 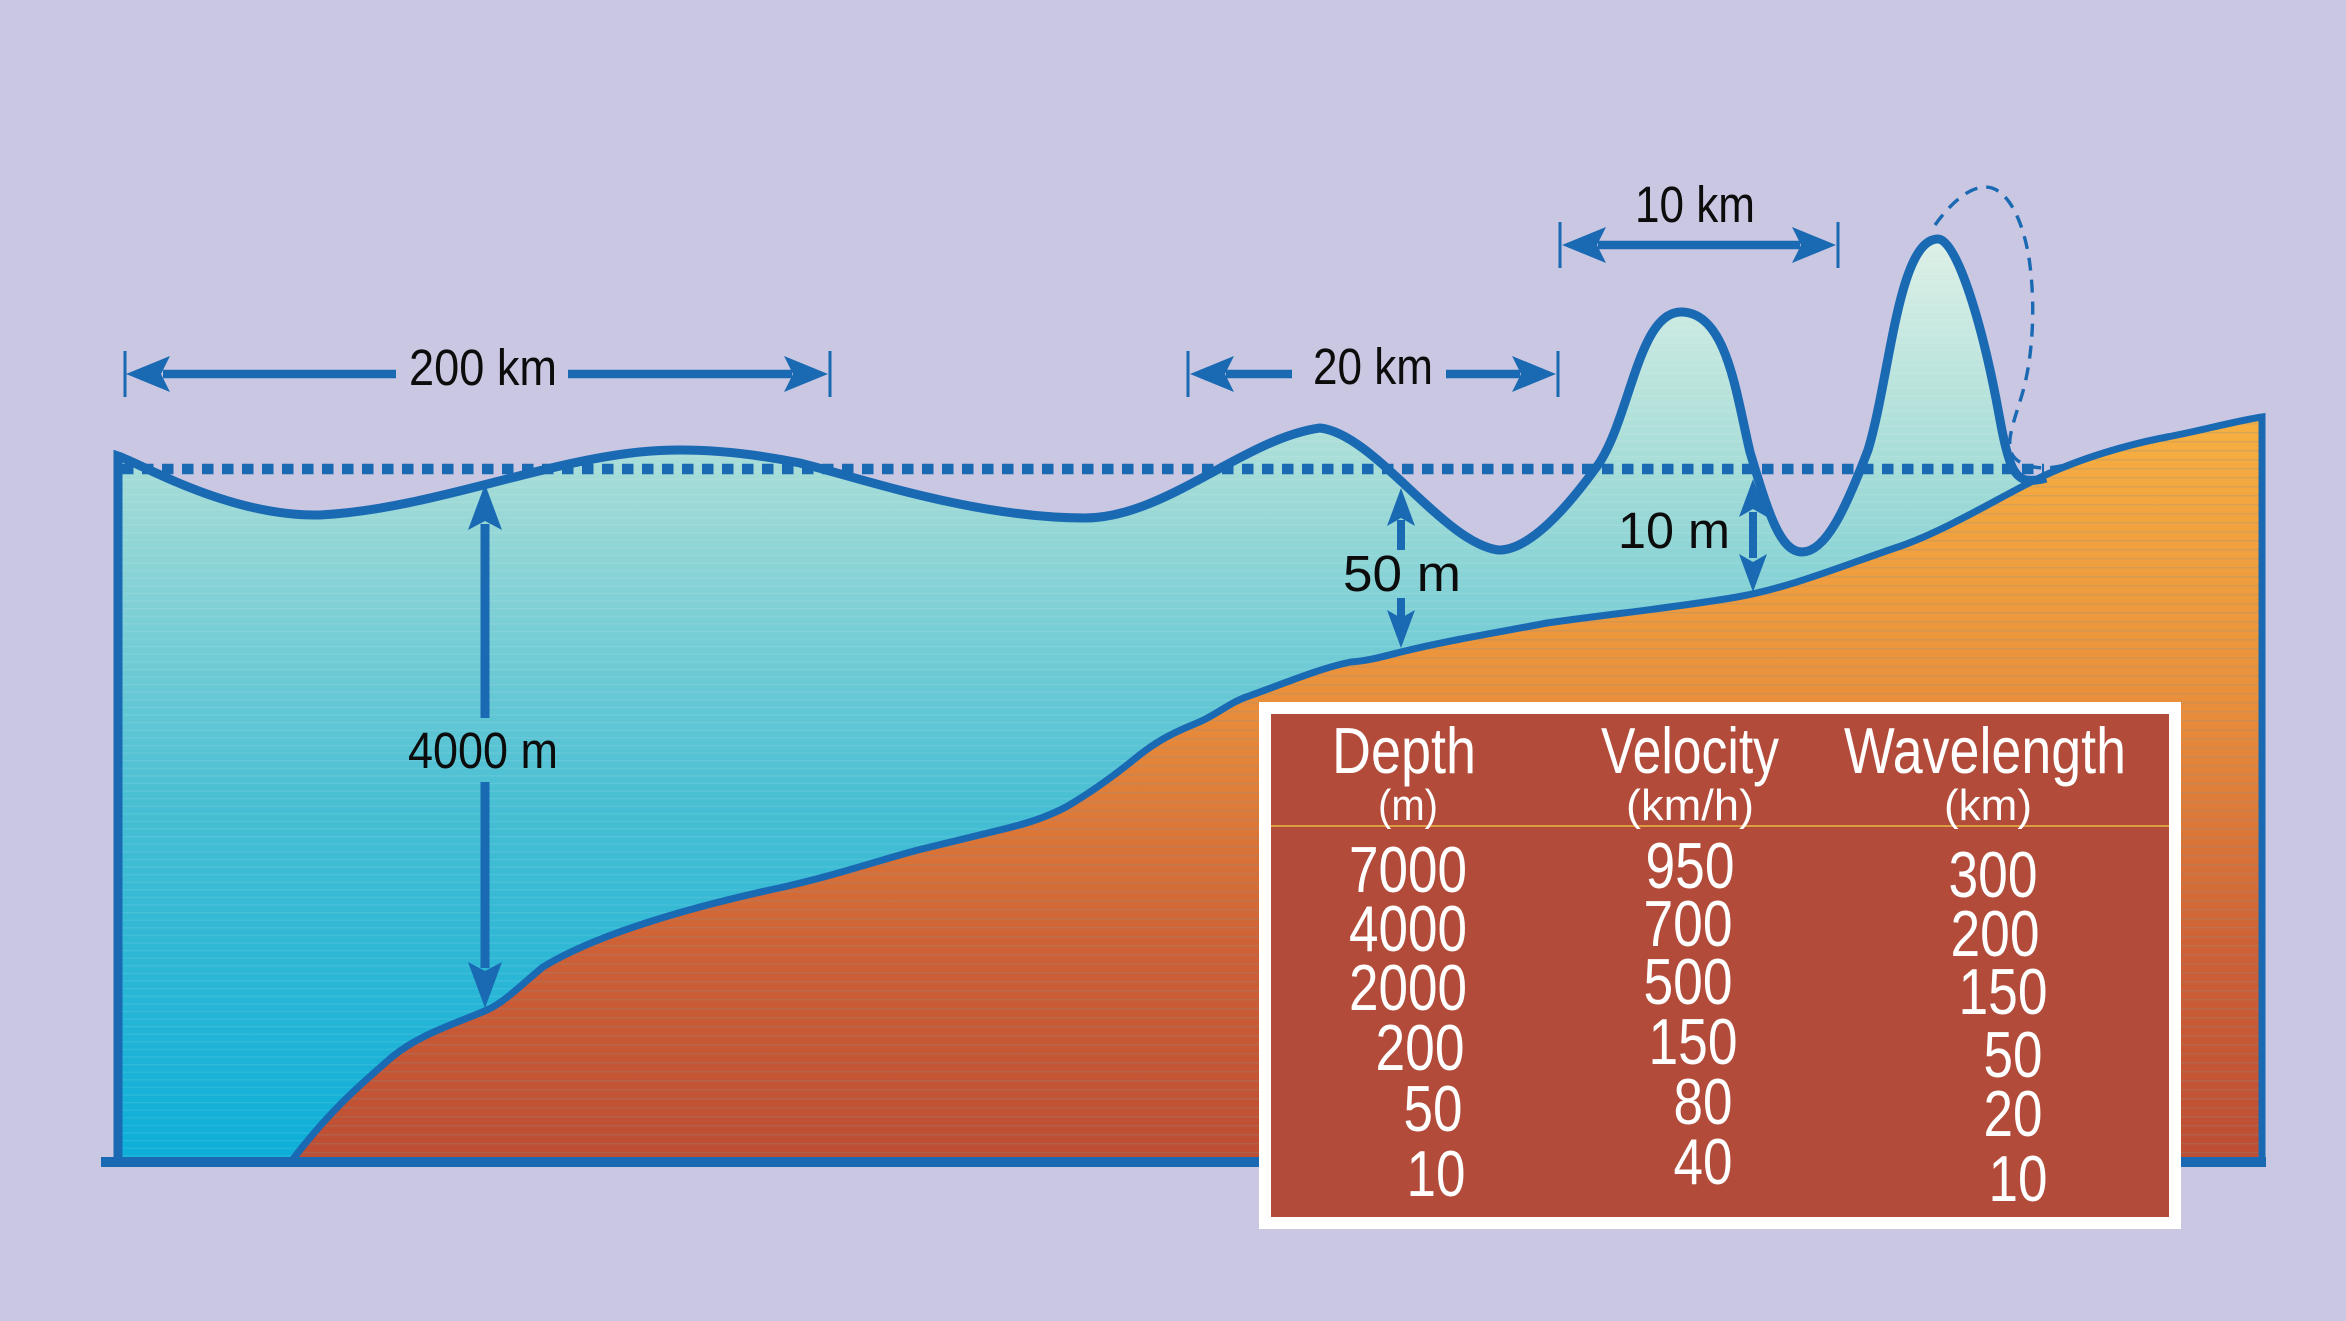 I want to click on svg-text: (km/h), so click(x=1690, y=805).